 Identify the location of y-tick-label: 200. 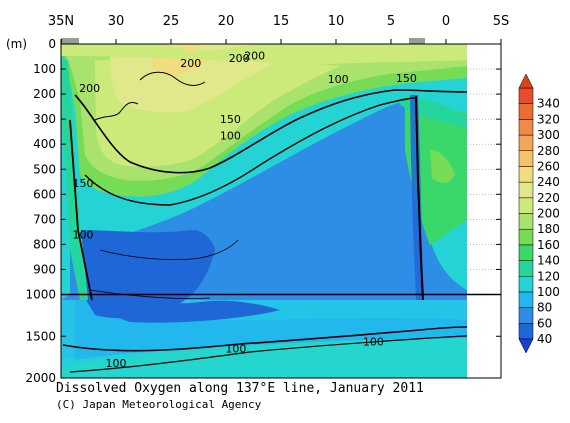
(44, 94).